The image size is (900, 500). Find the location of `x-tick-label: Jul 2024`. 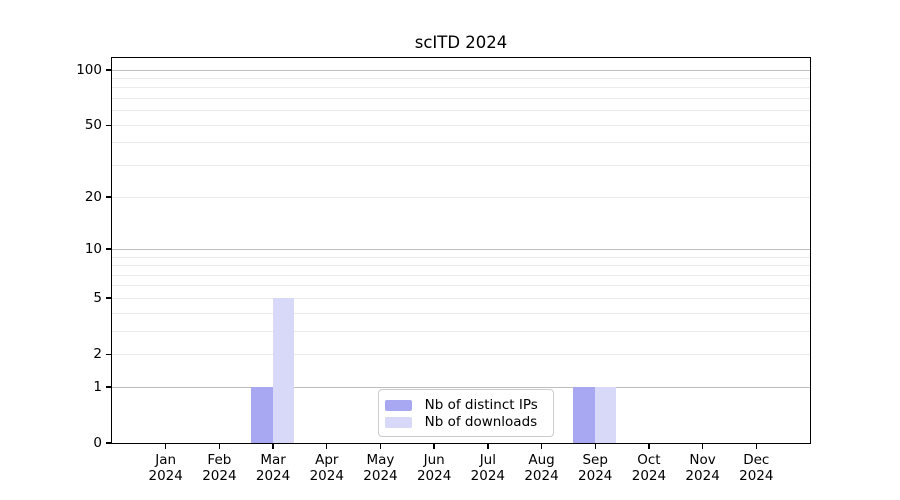

x-tick-label: Jul 2024 is located at coordinates (488, 468).